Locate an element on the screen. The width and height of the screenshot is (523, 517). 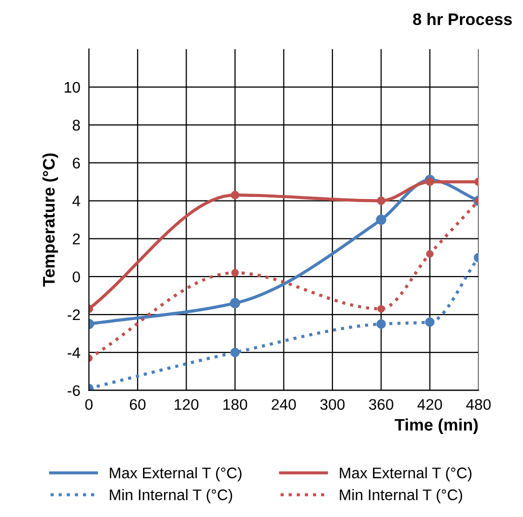
y-tick-label: 8 is located at coordinates (76, 125).